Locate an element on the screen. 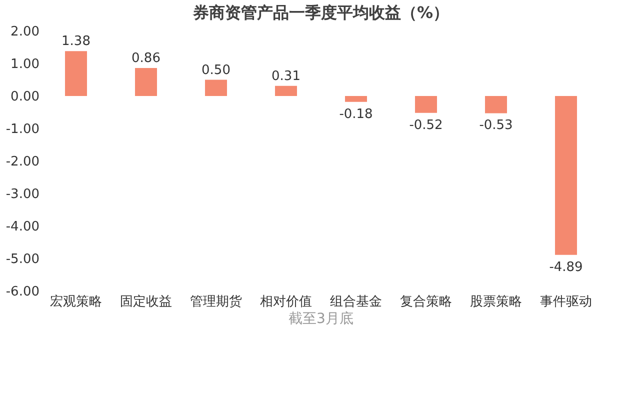 The image size is (641, 396). x-tick-label: 股票策略 is located at coordinates (496, 302).